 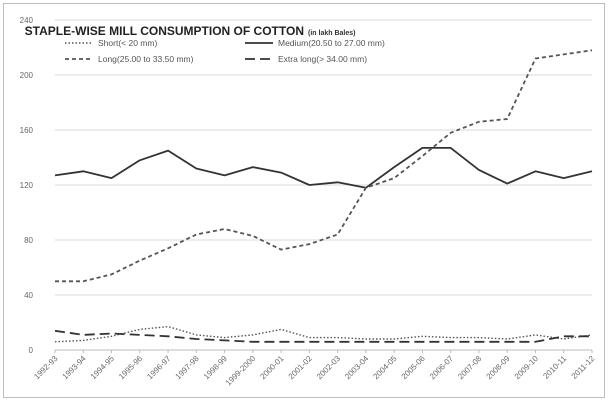 What do you see at coordinates (470, 368) in the screenshot?
I see `x-tick-label: 2007-08` at bounding box center [470, 368].